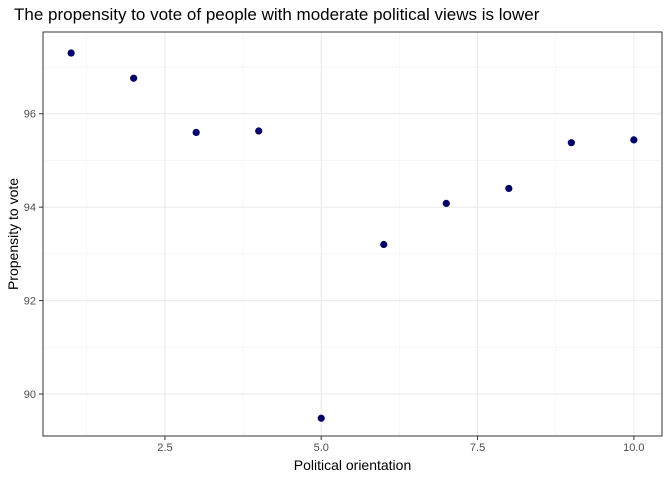  What do you see at coordinates (30, 208) in the screenshot?
I see `y-tick-label: 94` at bounding box center [30, 208].